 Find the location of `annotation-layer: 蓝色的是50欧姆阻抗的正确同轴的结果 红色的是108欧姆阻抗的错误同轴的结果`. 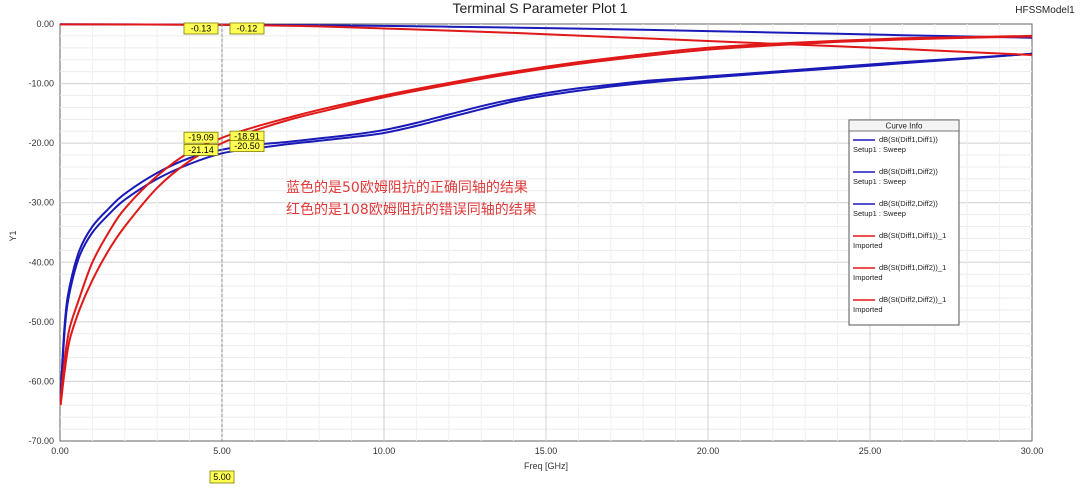

annotation-layer: 蓝色的是50欧姆阻抗的正确同轴的结果 红色的是108欧姆阻抗的错误同轴的结果 is located at coordinates (411, 198).